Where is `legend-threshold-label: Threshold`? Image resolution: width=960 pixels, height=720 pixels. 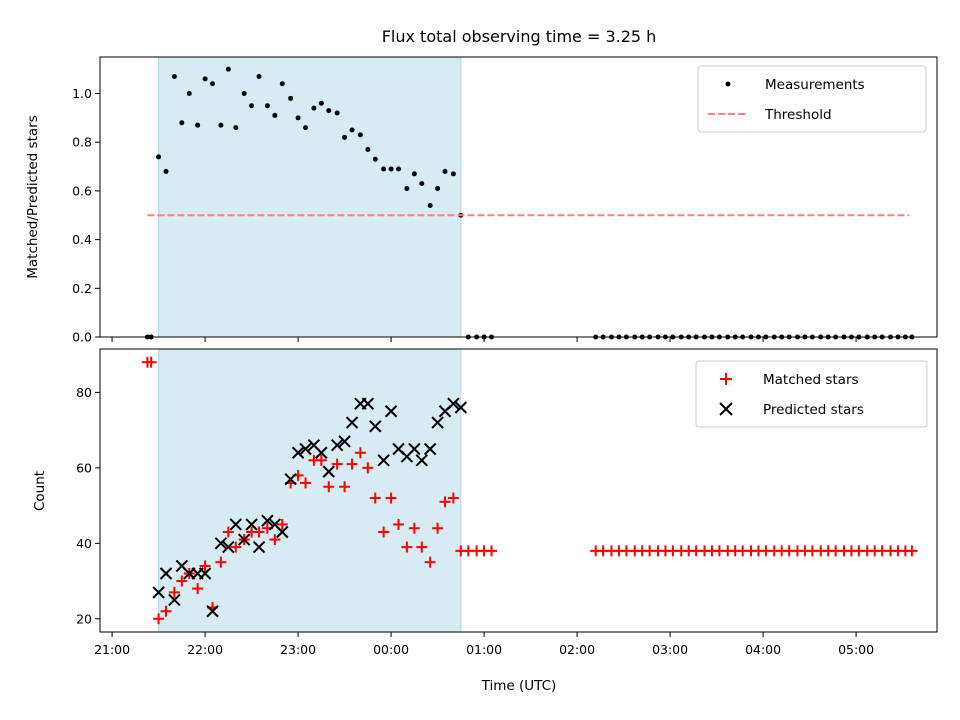
legend-threshold-label: Threshold is located at coordinates (798, 115).